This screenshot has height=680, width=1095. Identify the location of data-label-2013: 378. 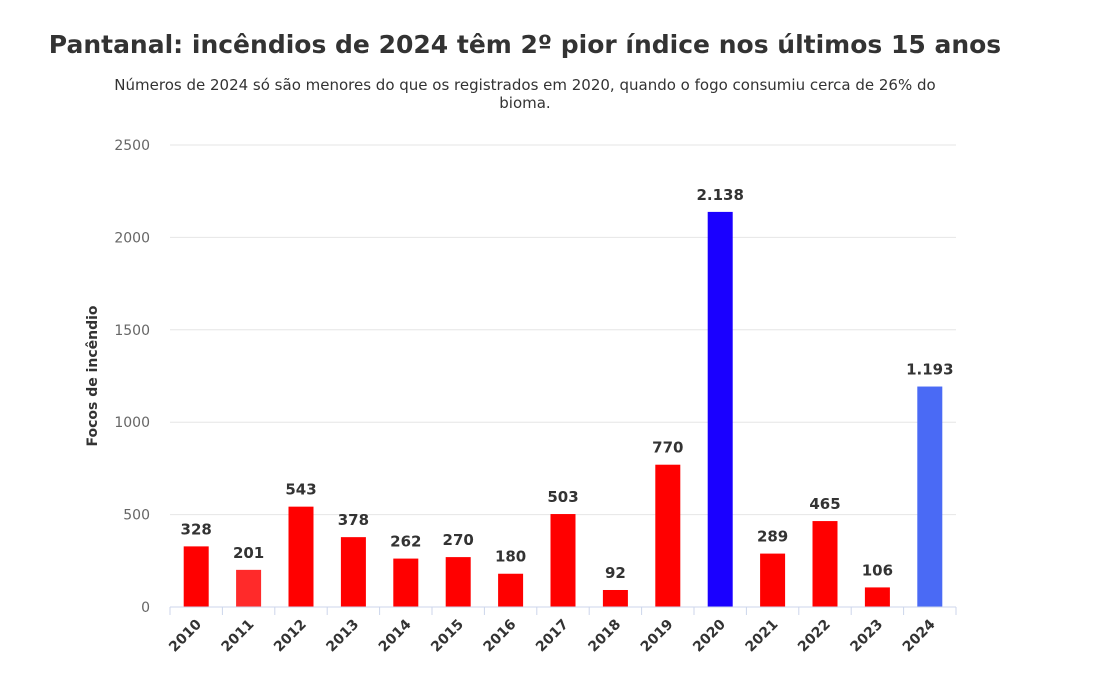
(353, 520).